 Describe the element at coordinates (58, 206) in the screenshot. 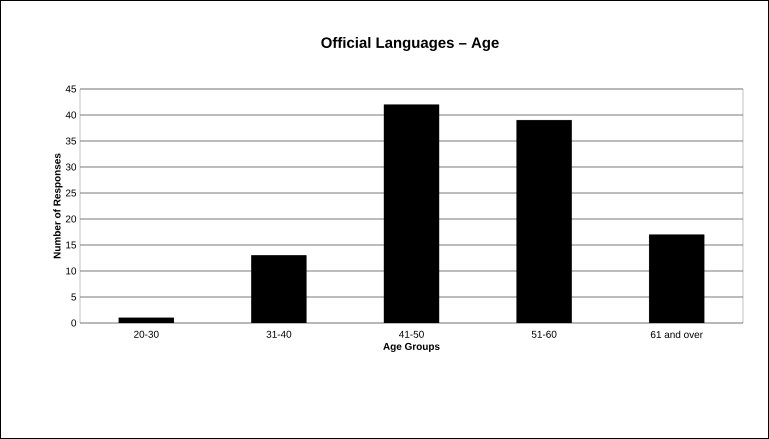

I see `y-axis-title: Number of Responses` at that location.